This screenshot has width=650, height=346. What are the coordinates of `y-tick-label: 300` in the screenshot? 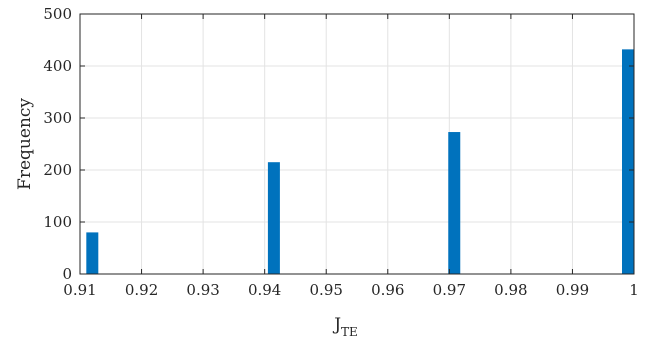 It's located at (57, 118).